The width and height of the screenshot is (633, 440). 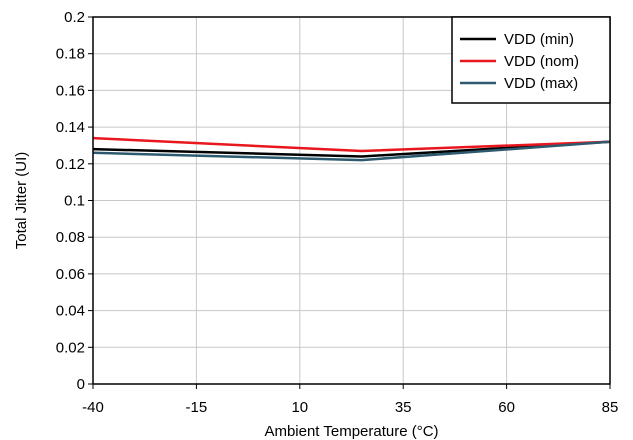 I want to click on y-tick-labels: 0 0.02 0.04 0.06 0.08 0.1 0.12 0.14 0.16 0.18 0.2, so click(x=74, y=201).